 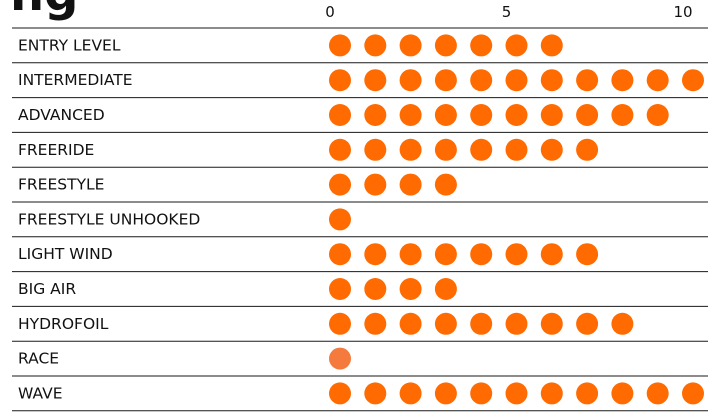 What do you see at coordinates (237, 289) in the screenshot?
I see `chart-row: BIG AIR` at bounding box center [237, 289].